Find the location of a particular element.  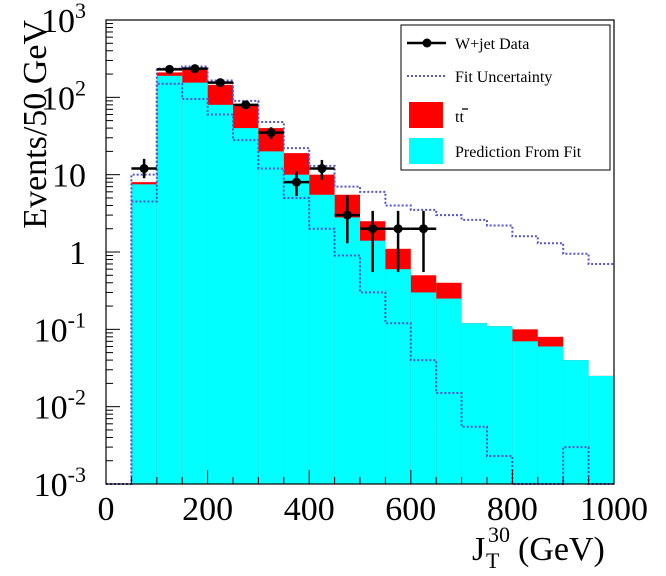

legend-ttbar-label: tt is located at coordinates (459, 117).